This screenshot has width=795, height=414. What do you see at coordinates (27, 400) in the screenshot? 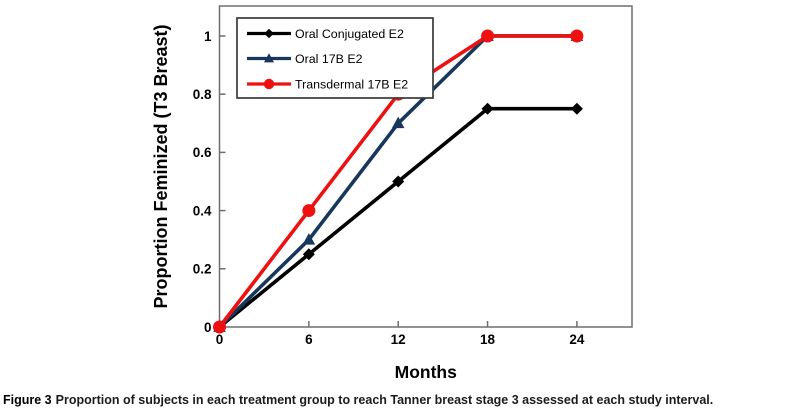
I see `figure-caption-label: Figure 3` at bounding box center [27, 400].